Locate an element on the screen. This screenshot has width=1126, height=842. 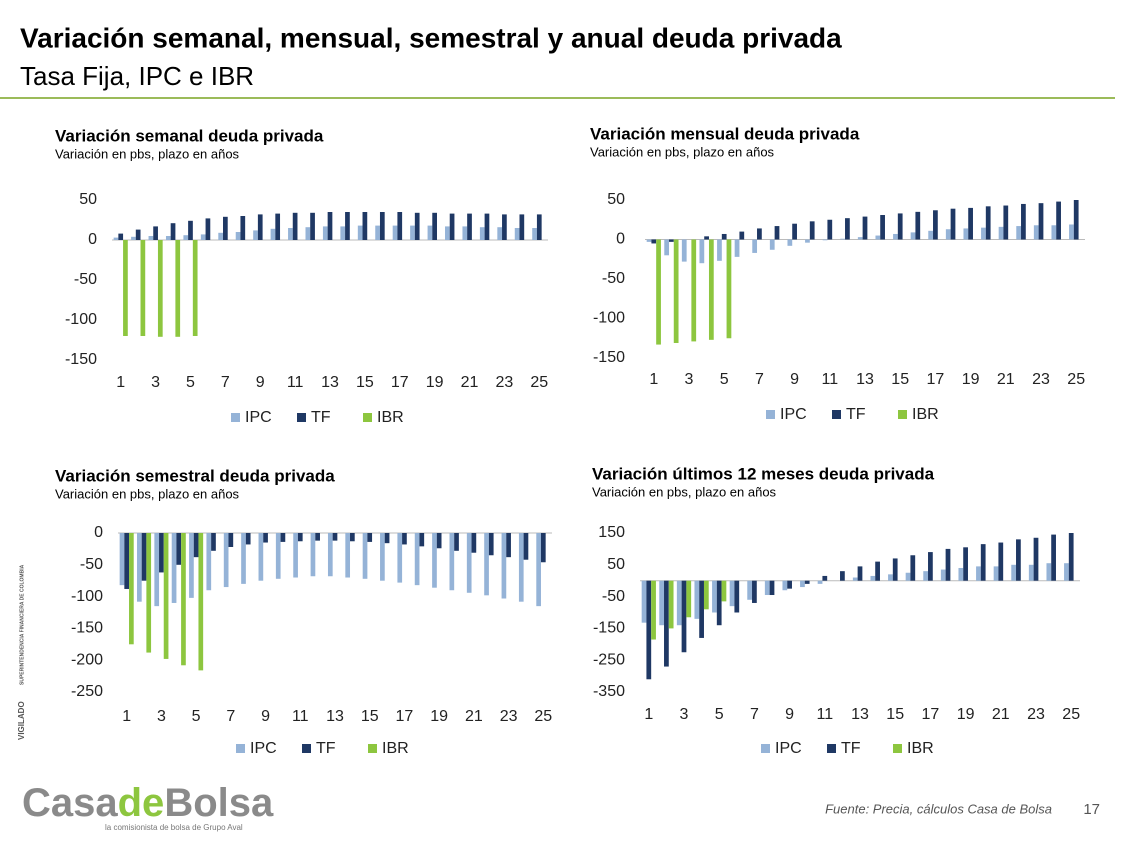
x-tick-label: 25 is located at coordinates (543, 716).